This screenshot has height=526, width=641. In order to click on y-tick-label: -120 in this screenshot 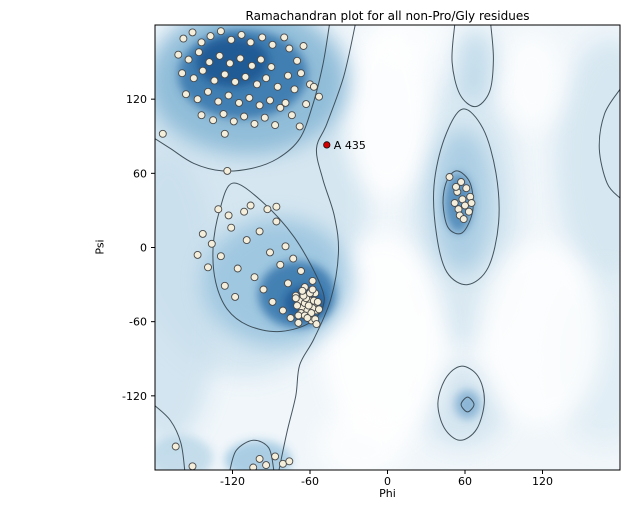, I will do `click(134, 396)`.